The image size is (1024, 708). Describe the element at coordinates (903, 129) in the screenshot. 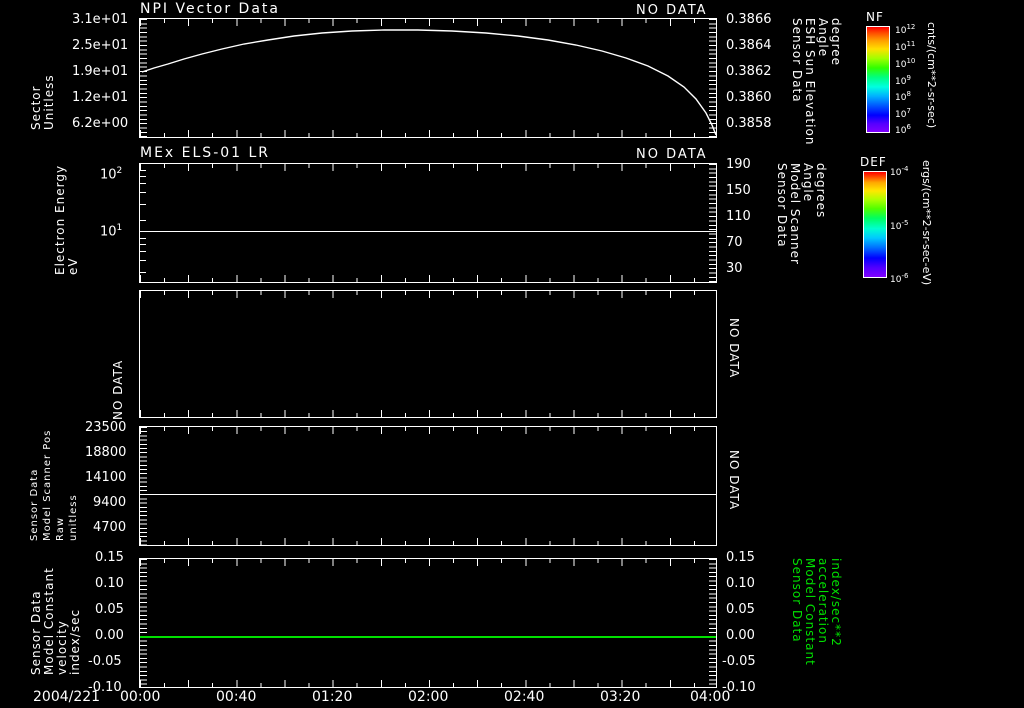

I see `colorbar-nf-tick-6: 10⁶` at that location.